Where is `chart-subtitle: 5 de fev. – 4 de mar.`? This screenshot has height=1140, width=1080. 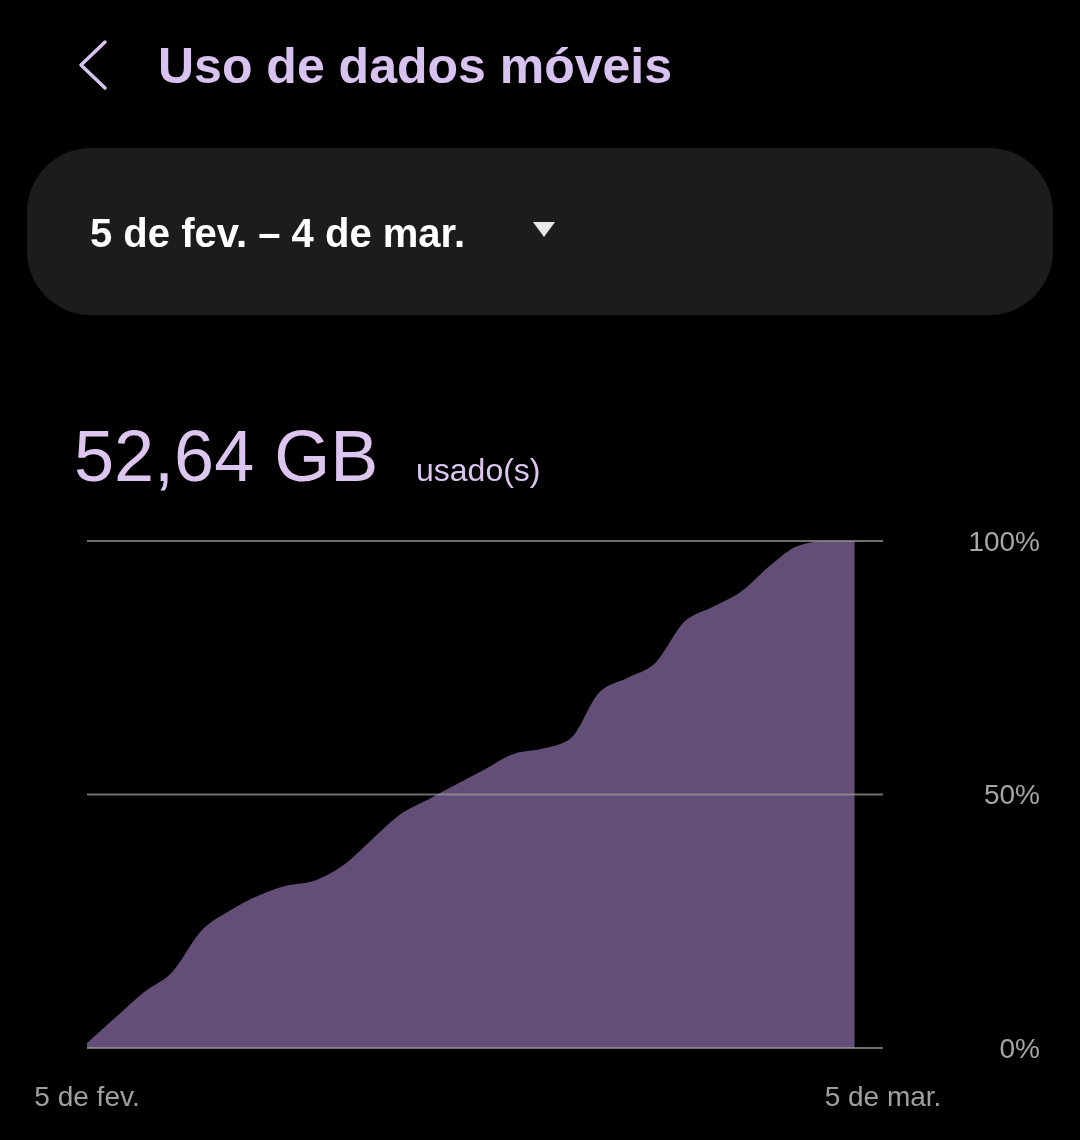
chart-subtitle: 5 de fev. – 4 de mar. is located at coordinates (278, 233).